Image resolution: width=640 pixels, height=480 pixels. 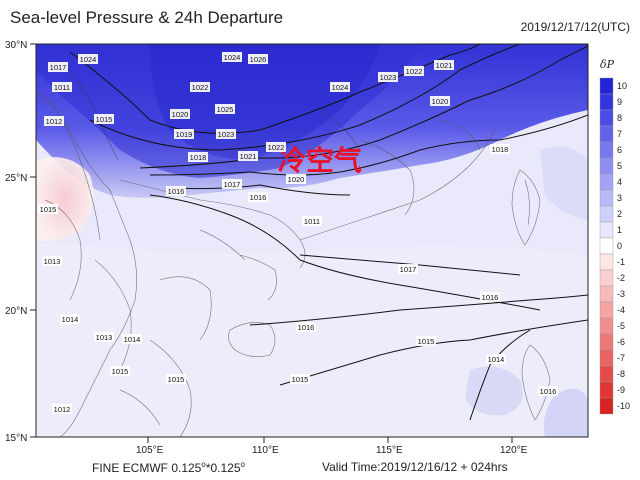 I want to click on svg-text: 1018, so click(x=198, y=157).